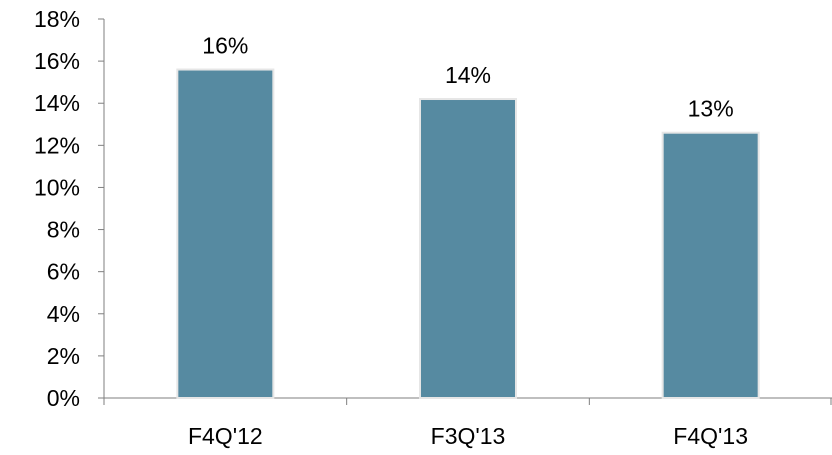 The height and width of the screenshot is (455, 832). I want to click on y-tick-label: 16%, so click(57, 61).